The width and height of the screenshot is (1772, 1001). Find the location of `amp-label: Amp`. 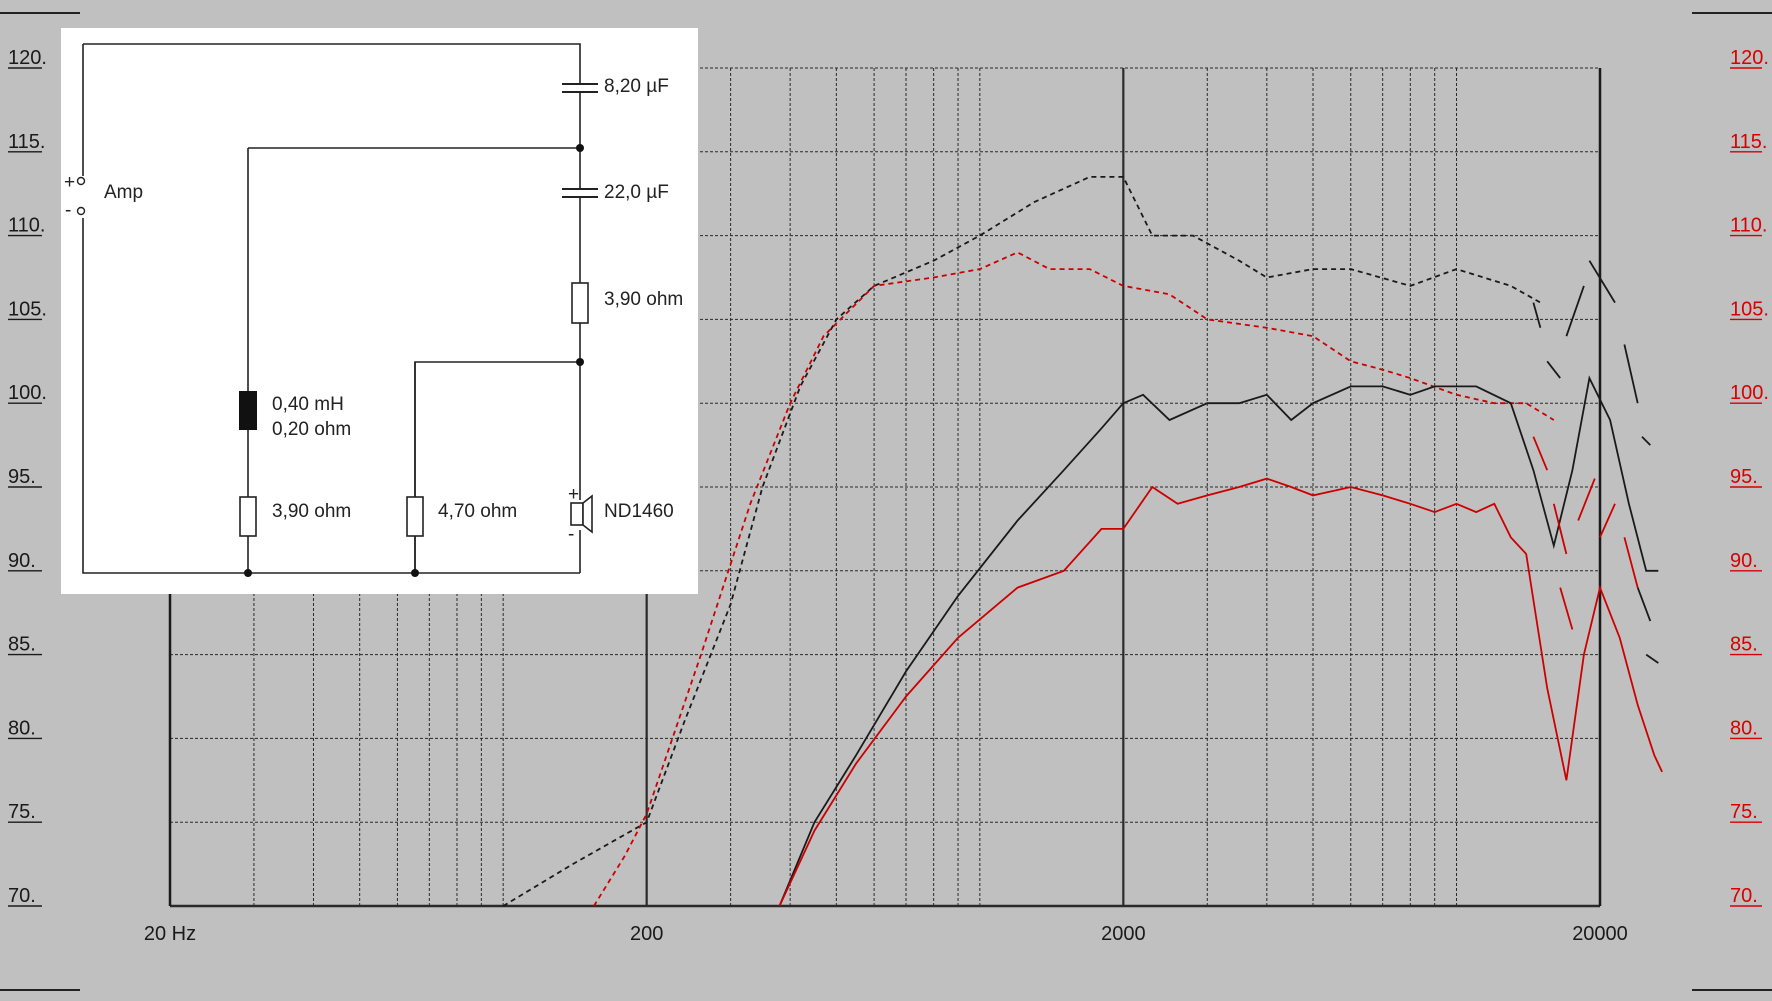

amp-label: Amp is located at coordinates (123, 192).